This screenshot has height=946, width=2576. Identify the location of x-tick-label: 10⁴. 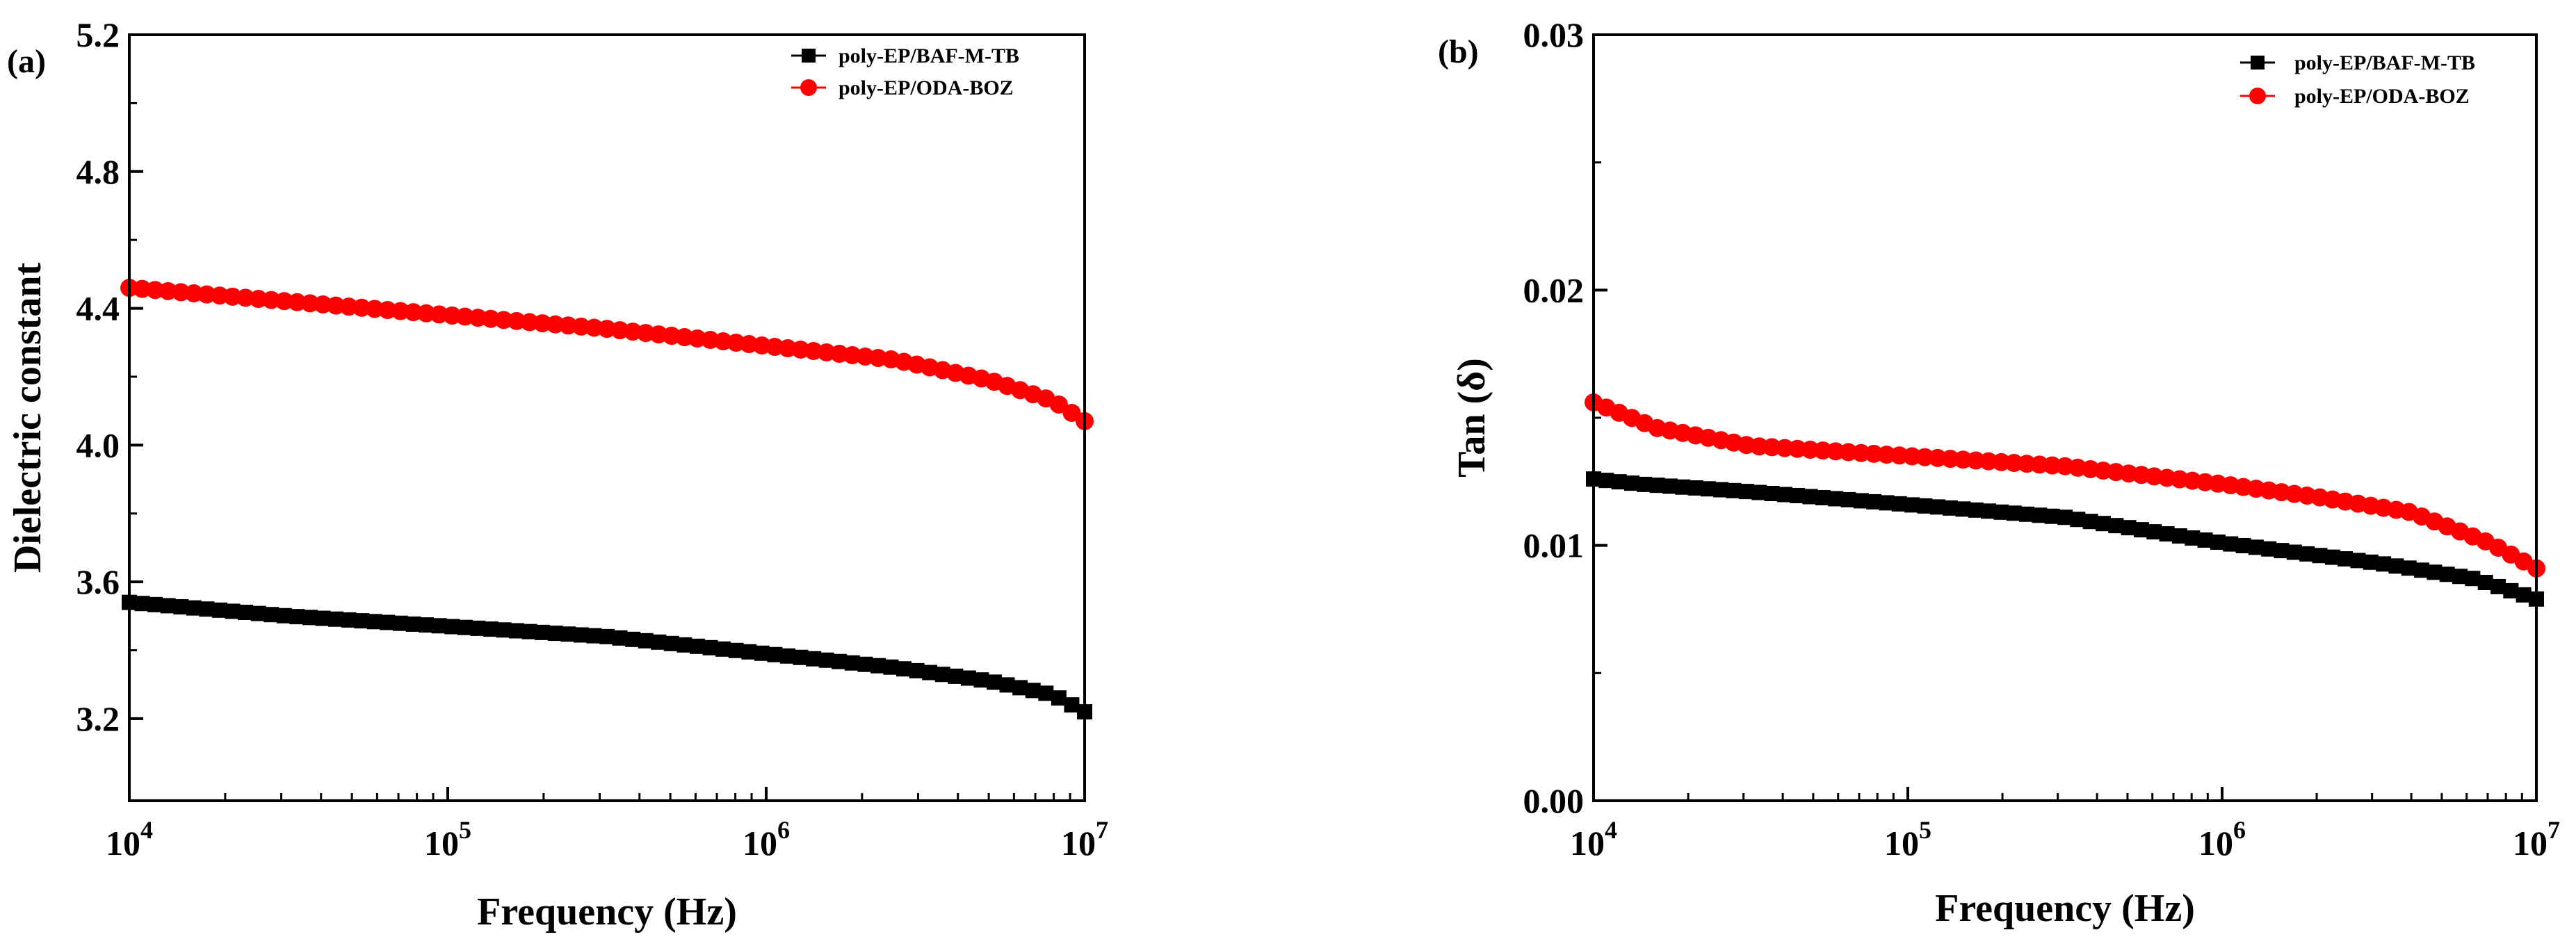
(129, 839).